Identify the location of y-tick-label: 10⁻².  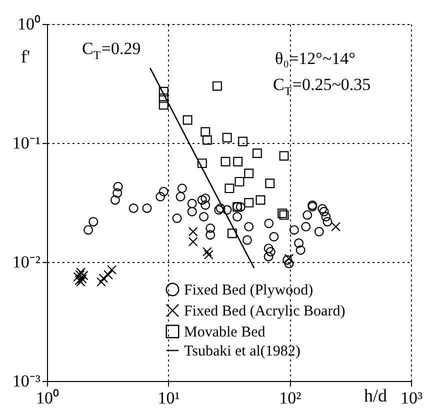
(26, 262).